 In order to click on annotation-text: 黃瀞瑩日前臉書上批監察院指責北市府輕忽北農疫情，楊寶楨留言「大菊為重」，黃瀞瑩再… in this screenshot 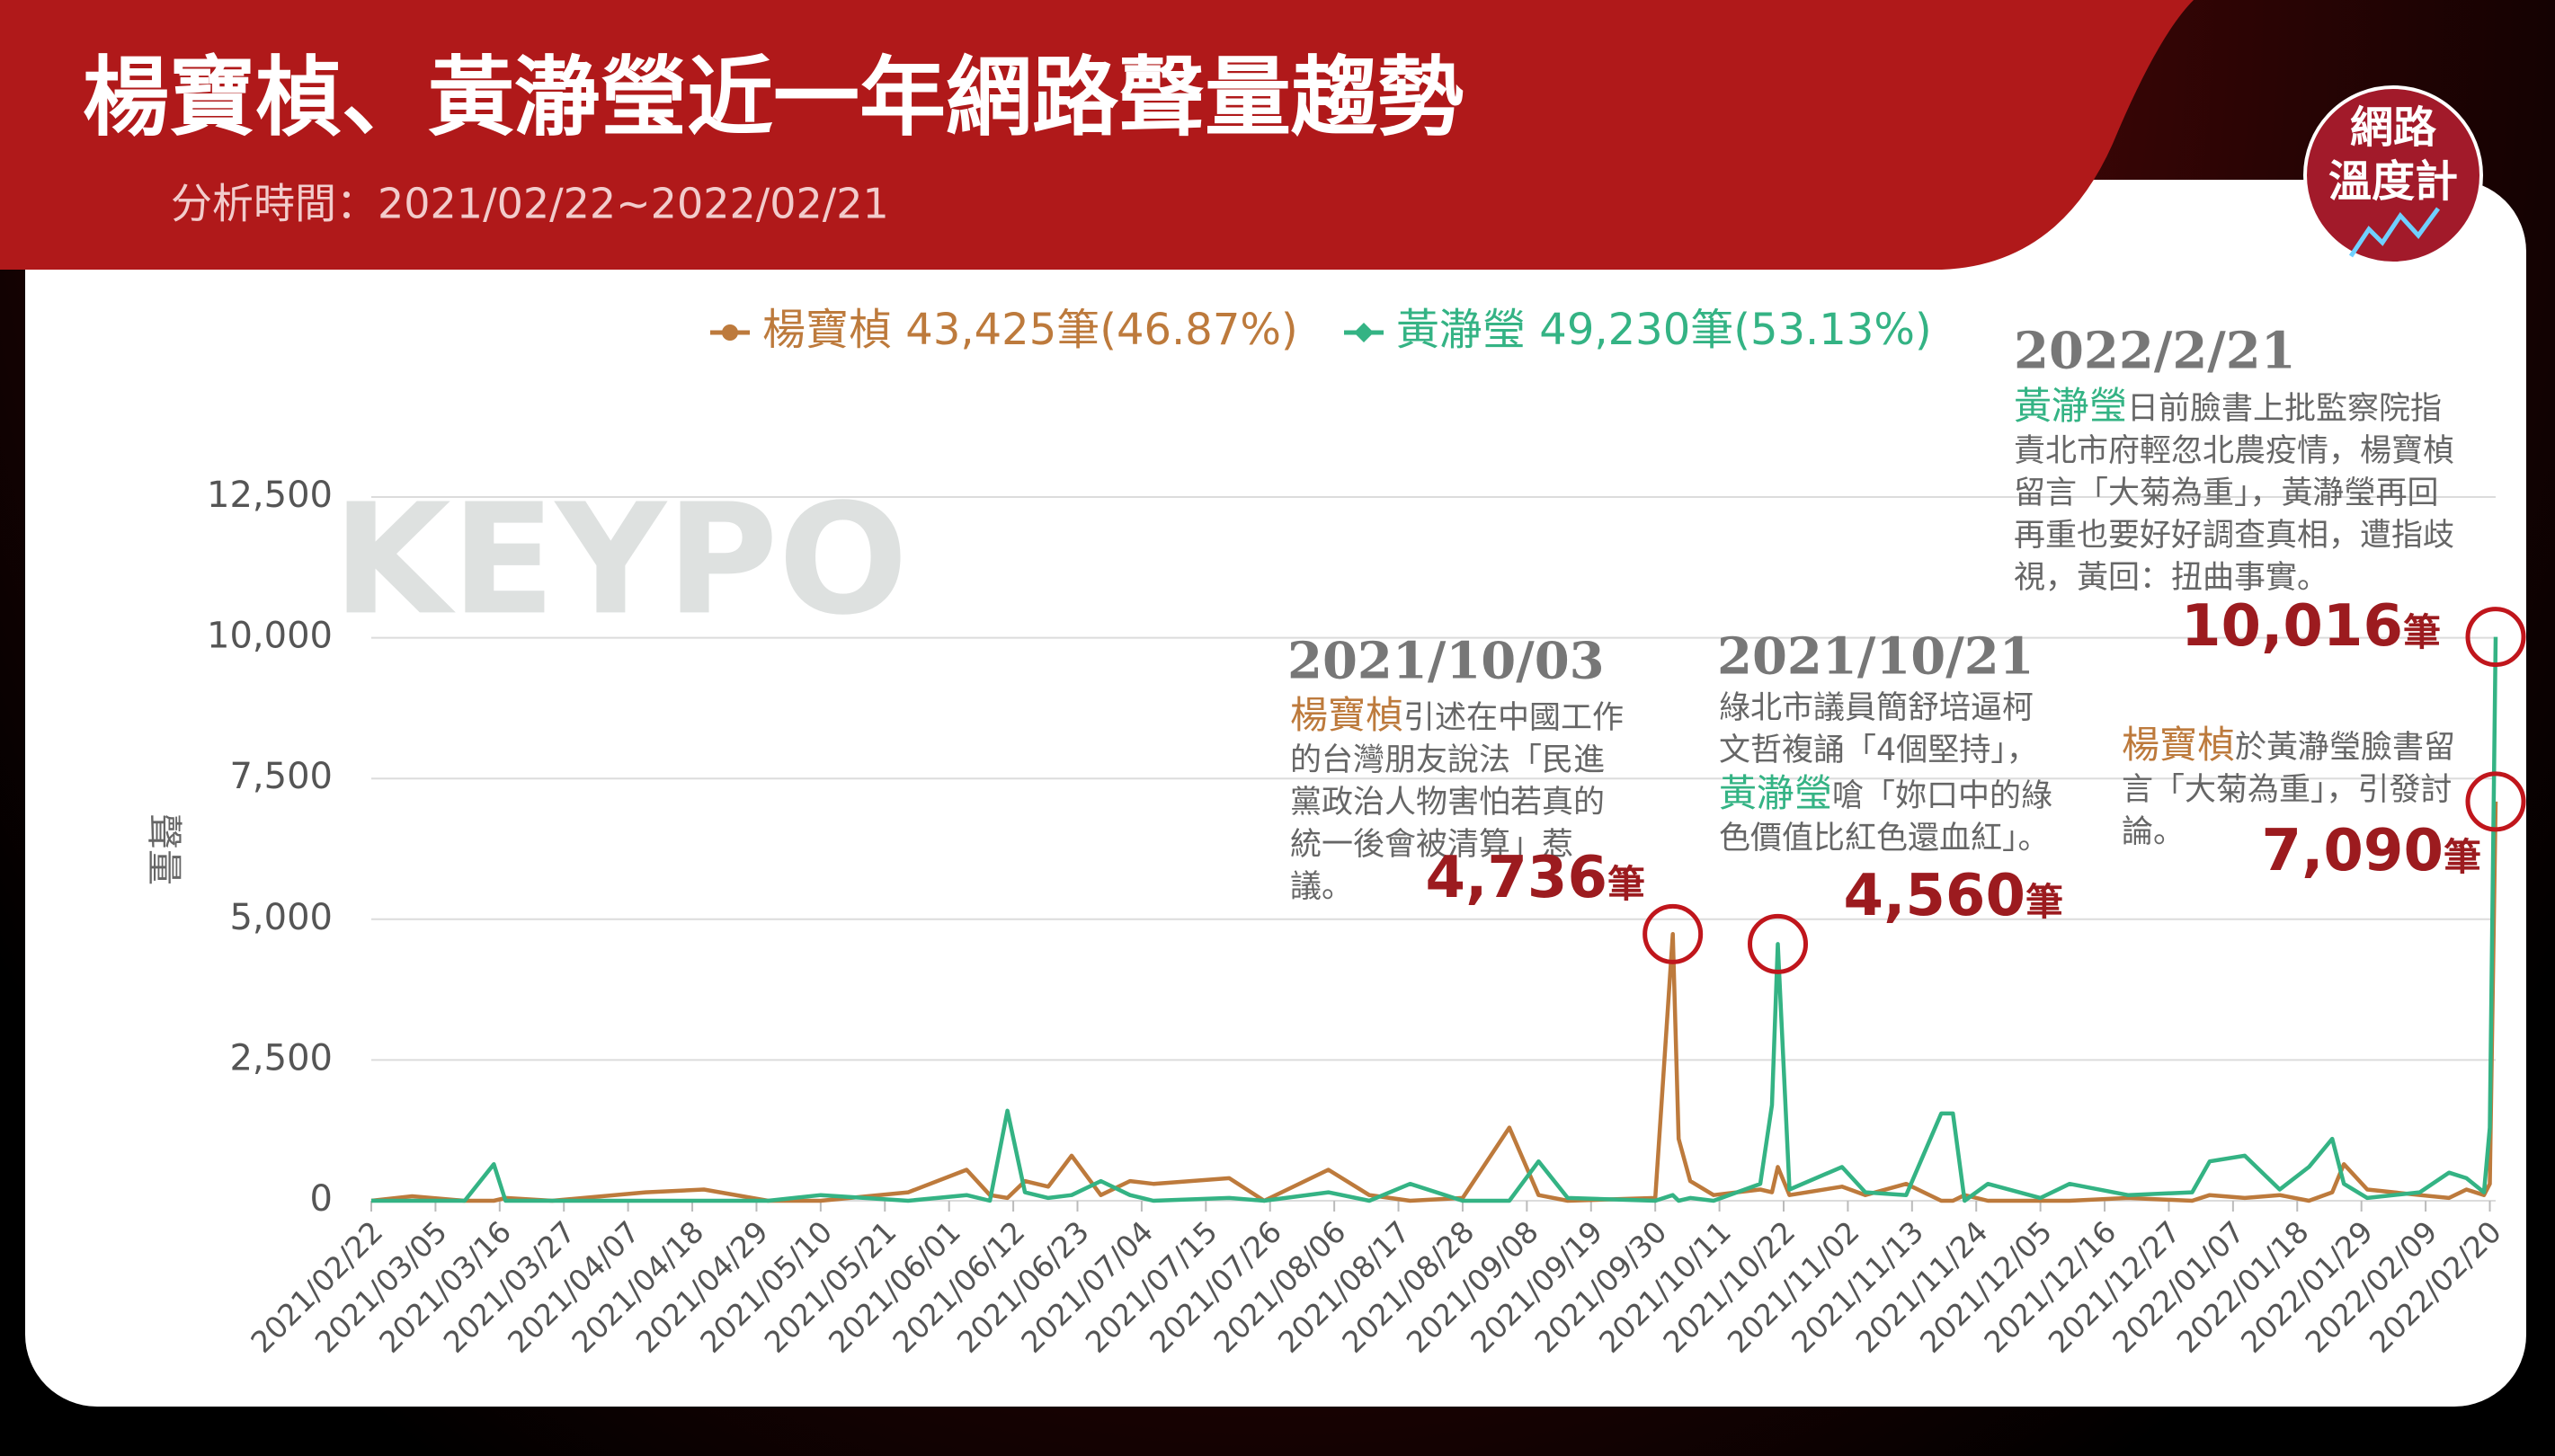, I will do `click(2237, 492)`.